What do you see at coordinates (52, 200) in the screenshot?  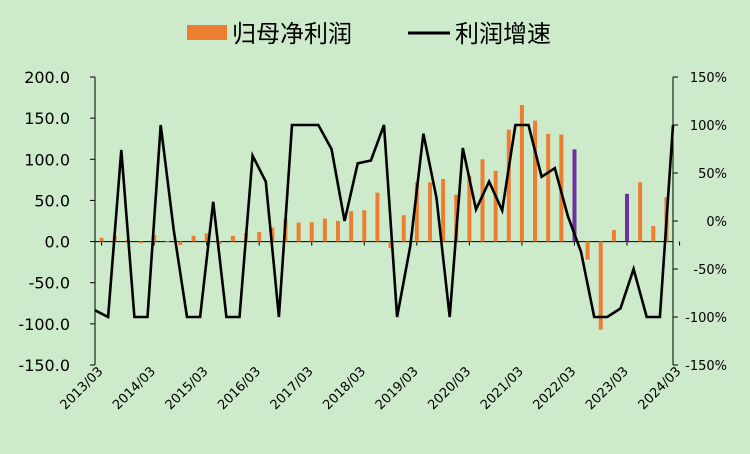 I see `left-tick-label: 50.0` at bounding box center [52, 200].